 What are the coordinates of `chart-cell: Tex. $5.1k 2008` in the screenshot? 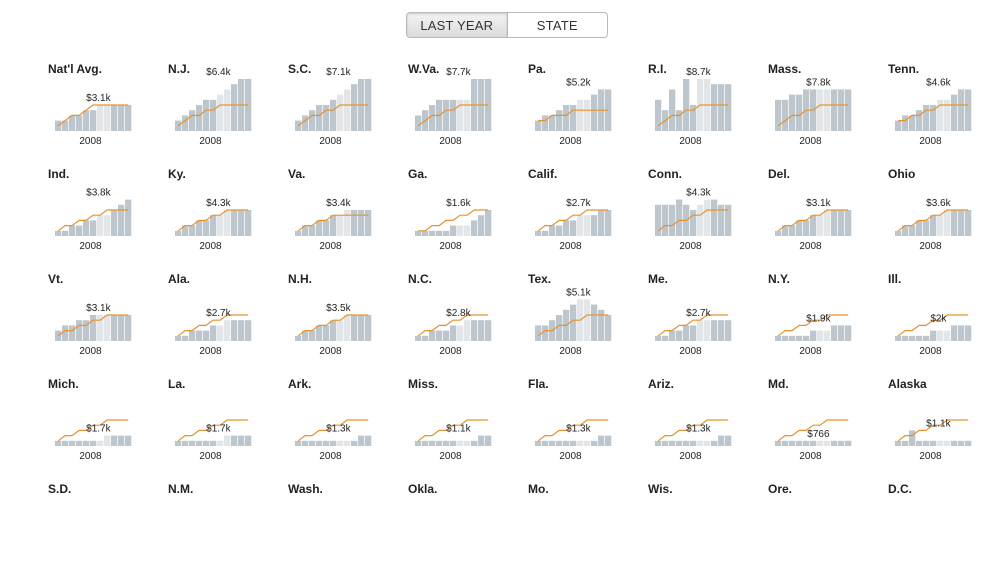 It's located at (583, 322).